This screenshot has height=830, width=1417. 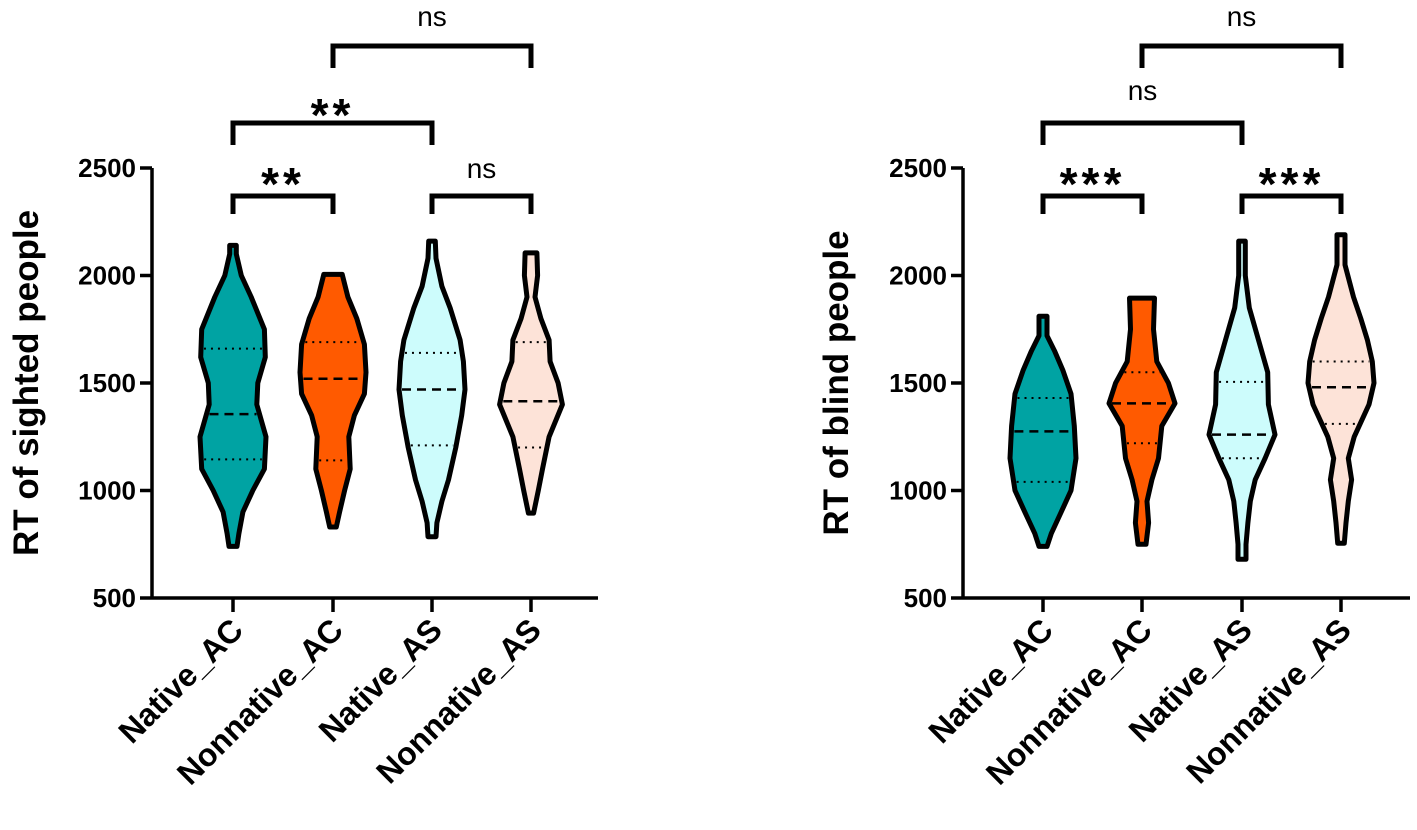 I want to click on y-axis-title: RT of sighted people, so click(x=26, y=383).